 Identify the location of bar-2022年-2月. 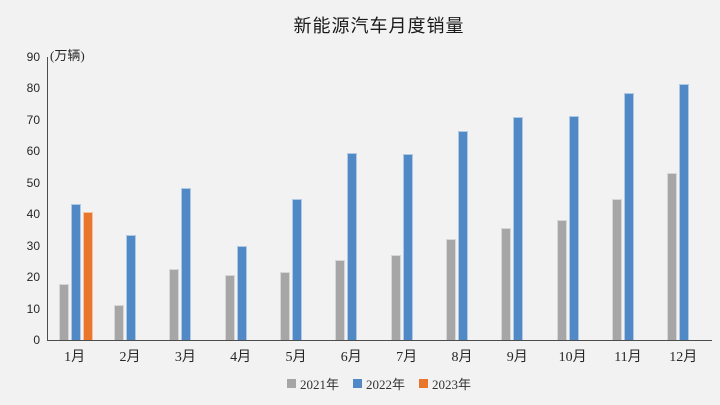
(130, 287).